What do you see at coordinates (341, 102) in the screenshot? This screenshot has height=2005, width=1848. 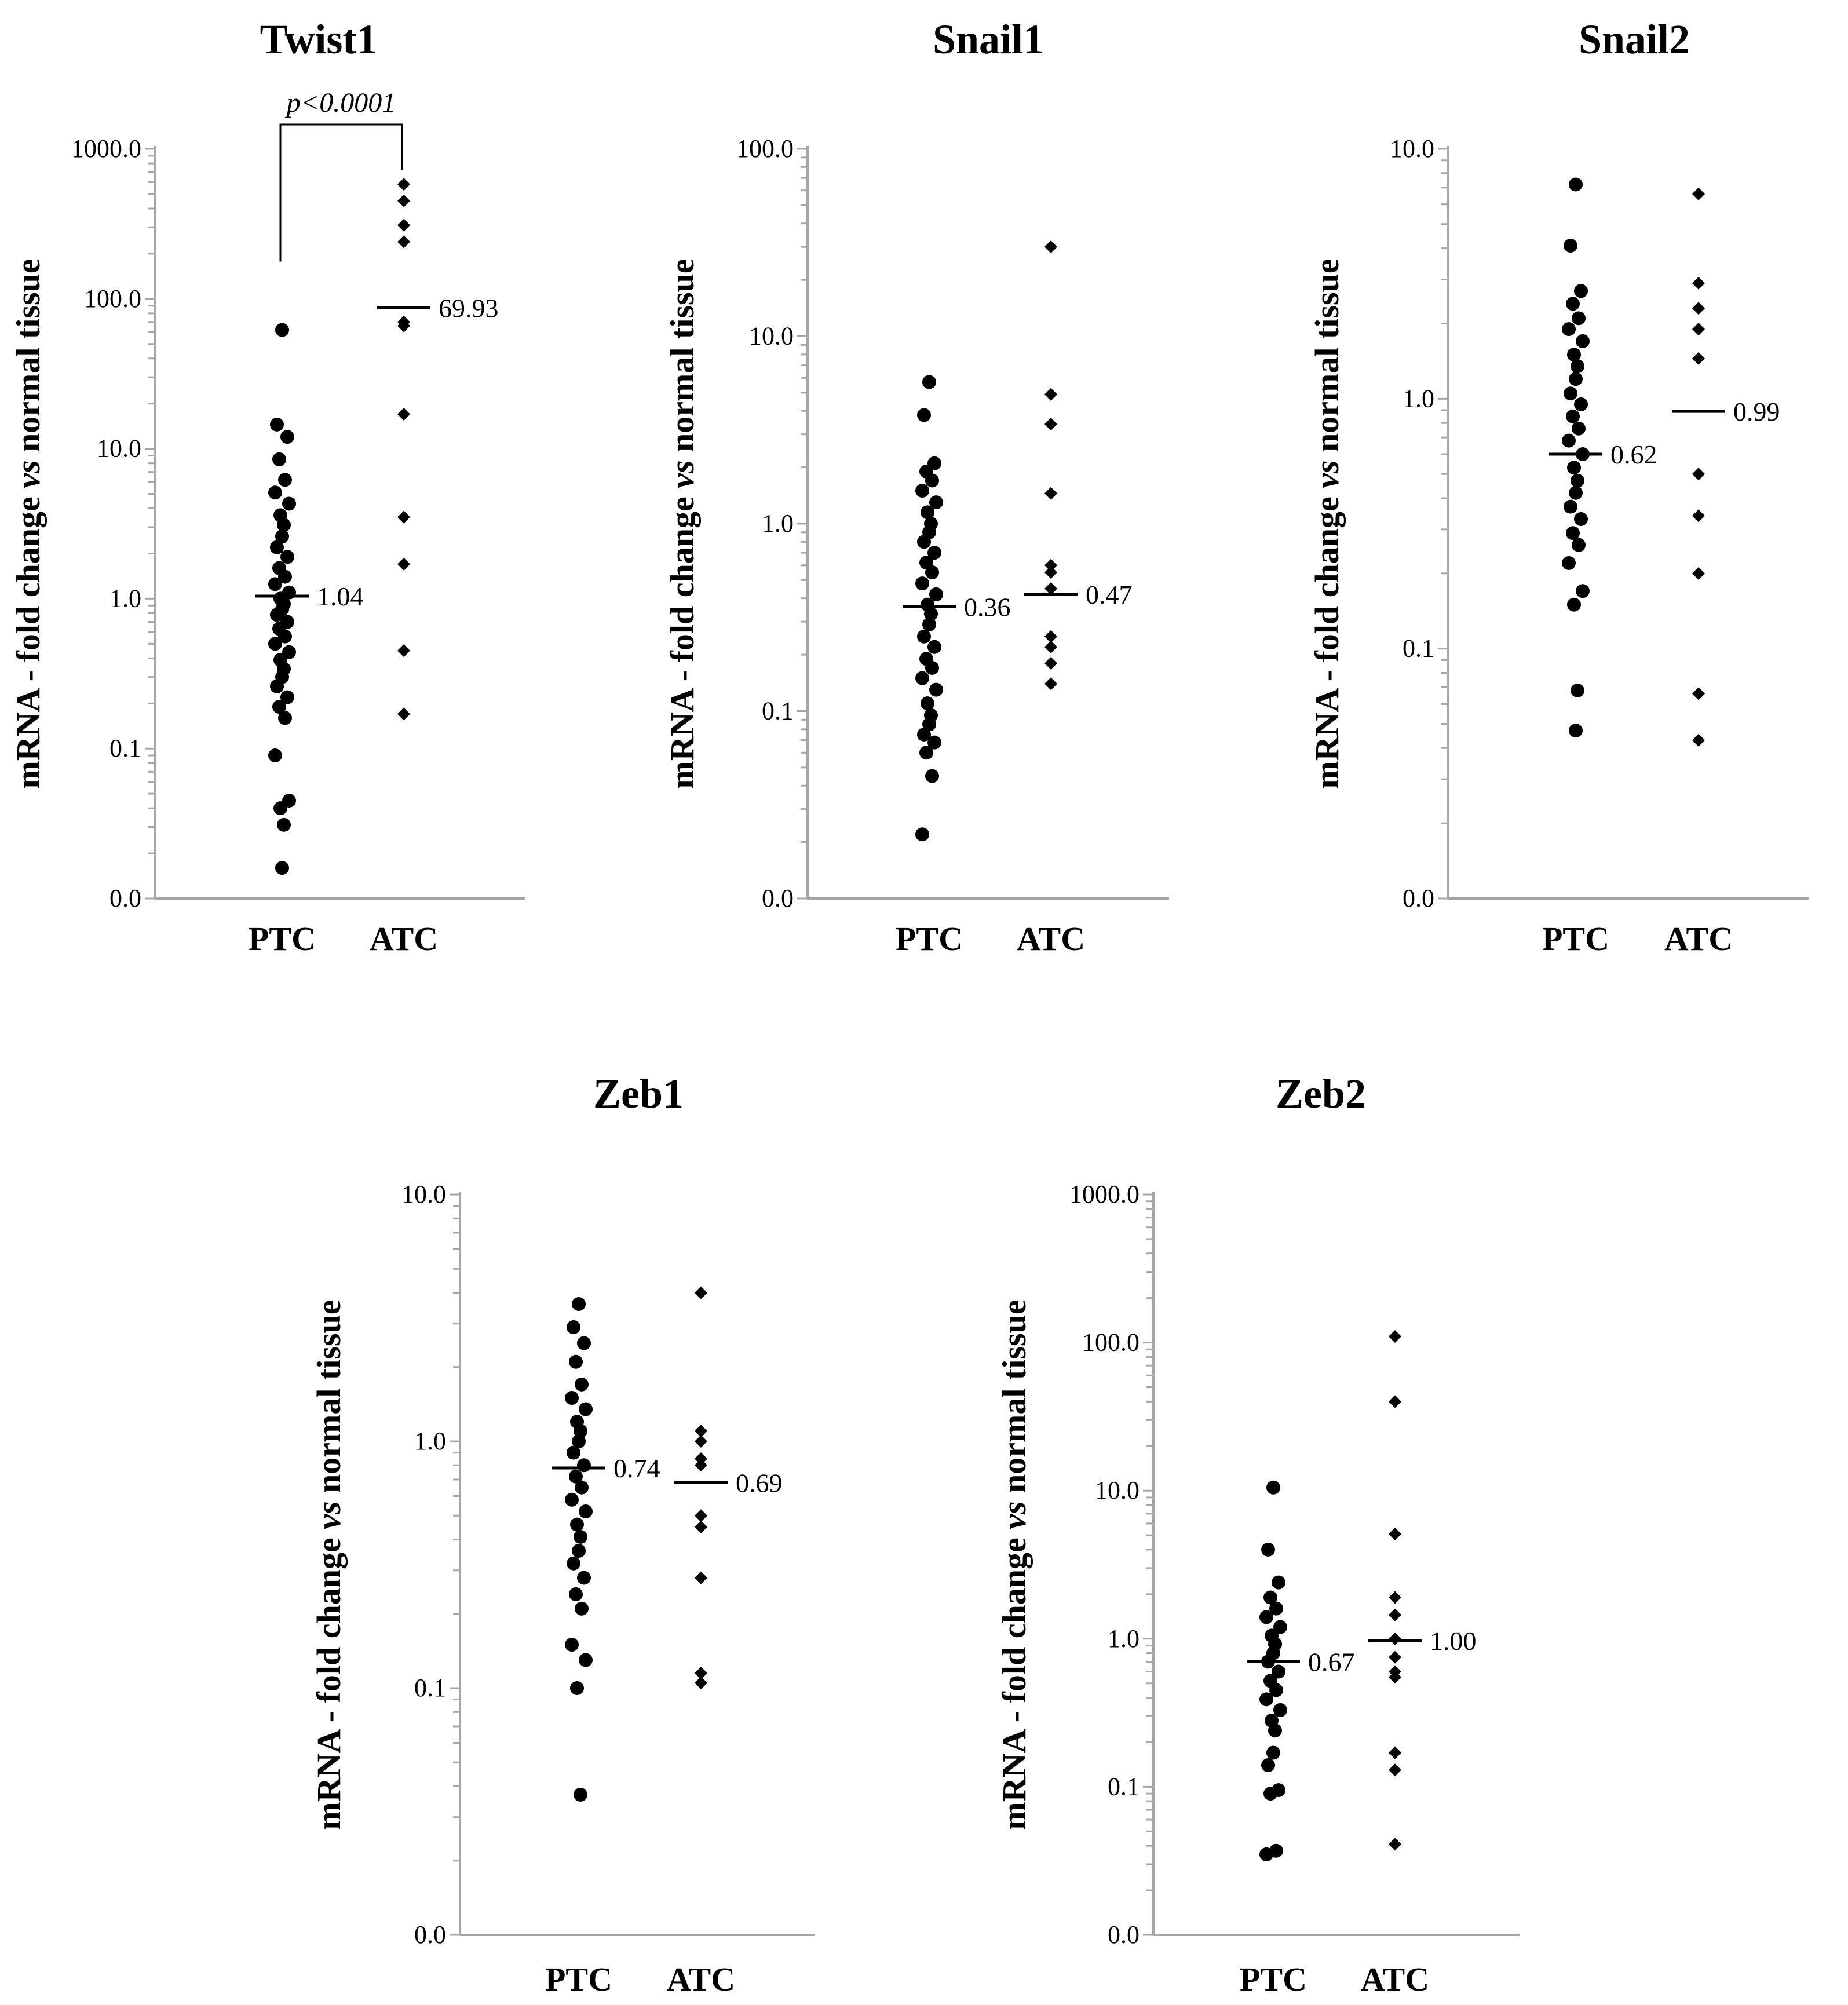 I see `p-value-annotation: p<0.0001` at bounding box center [341, 102].